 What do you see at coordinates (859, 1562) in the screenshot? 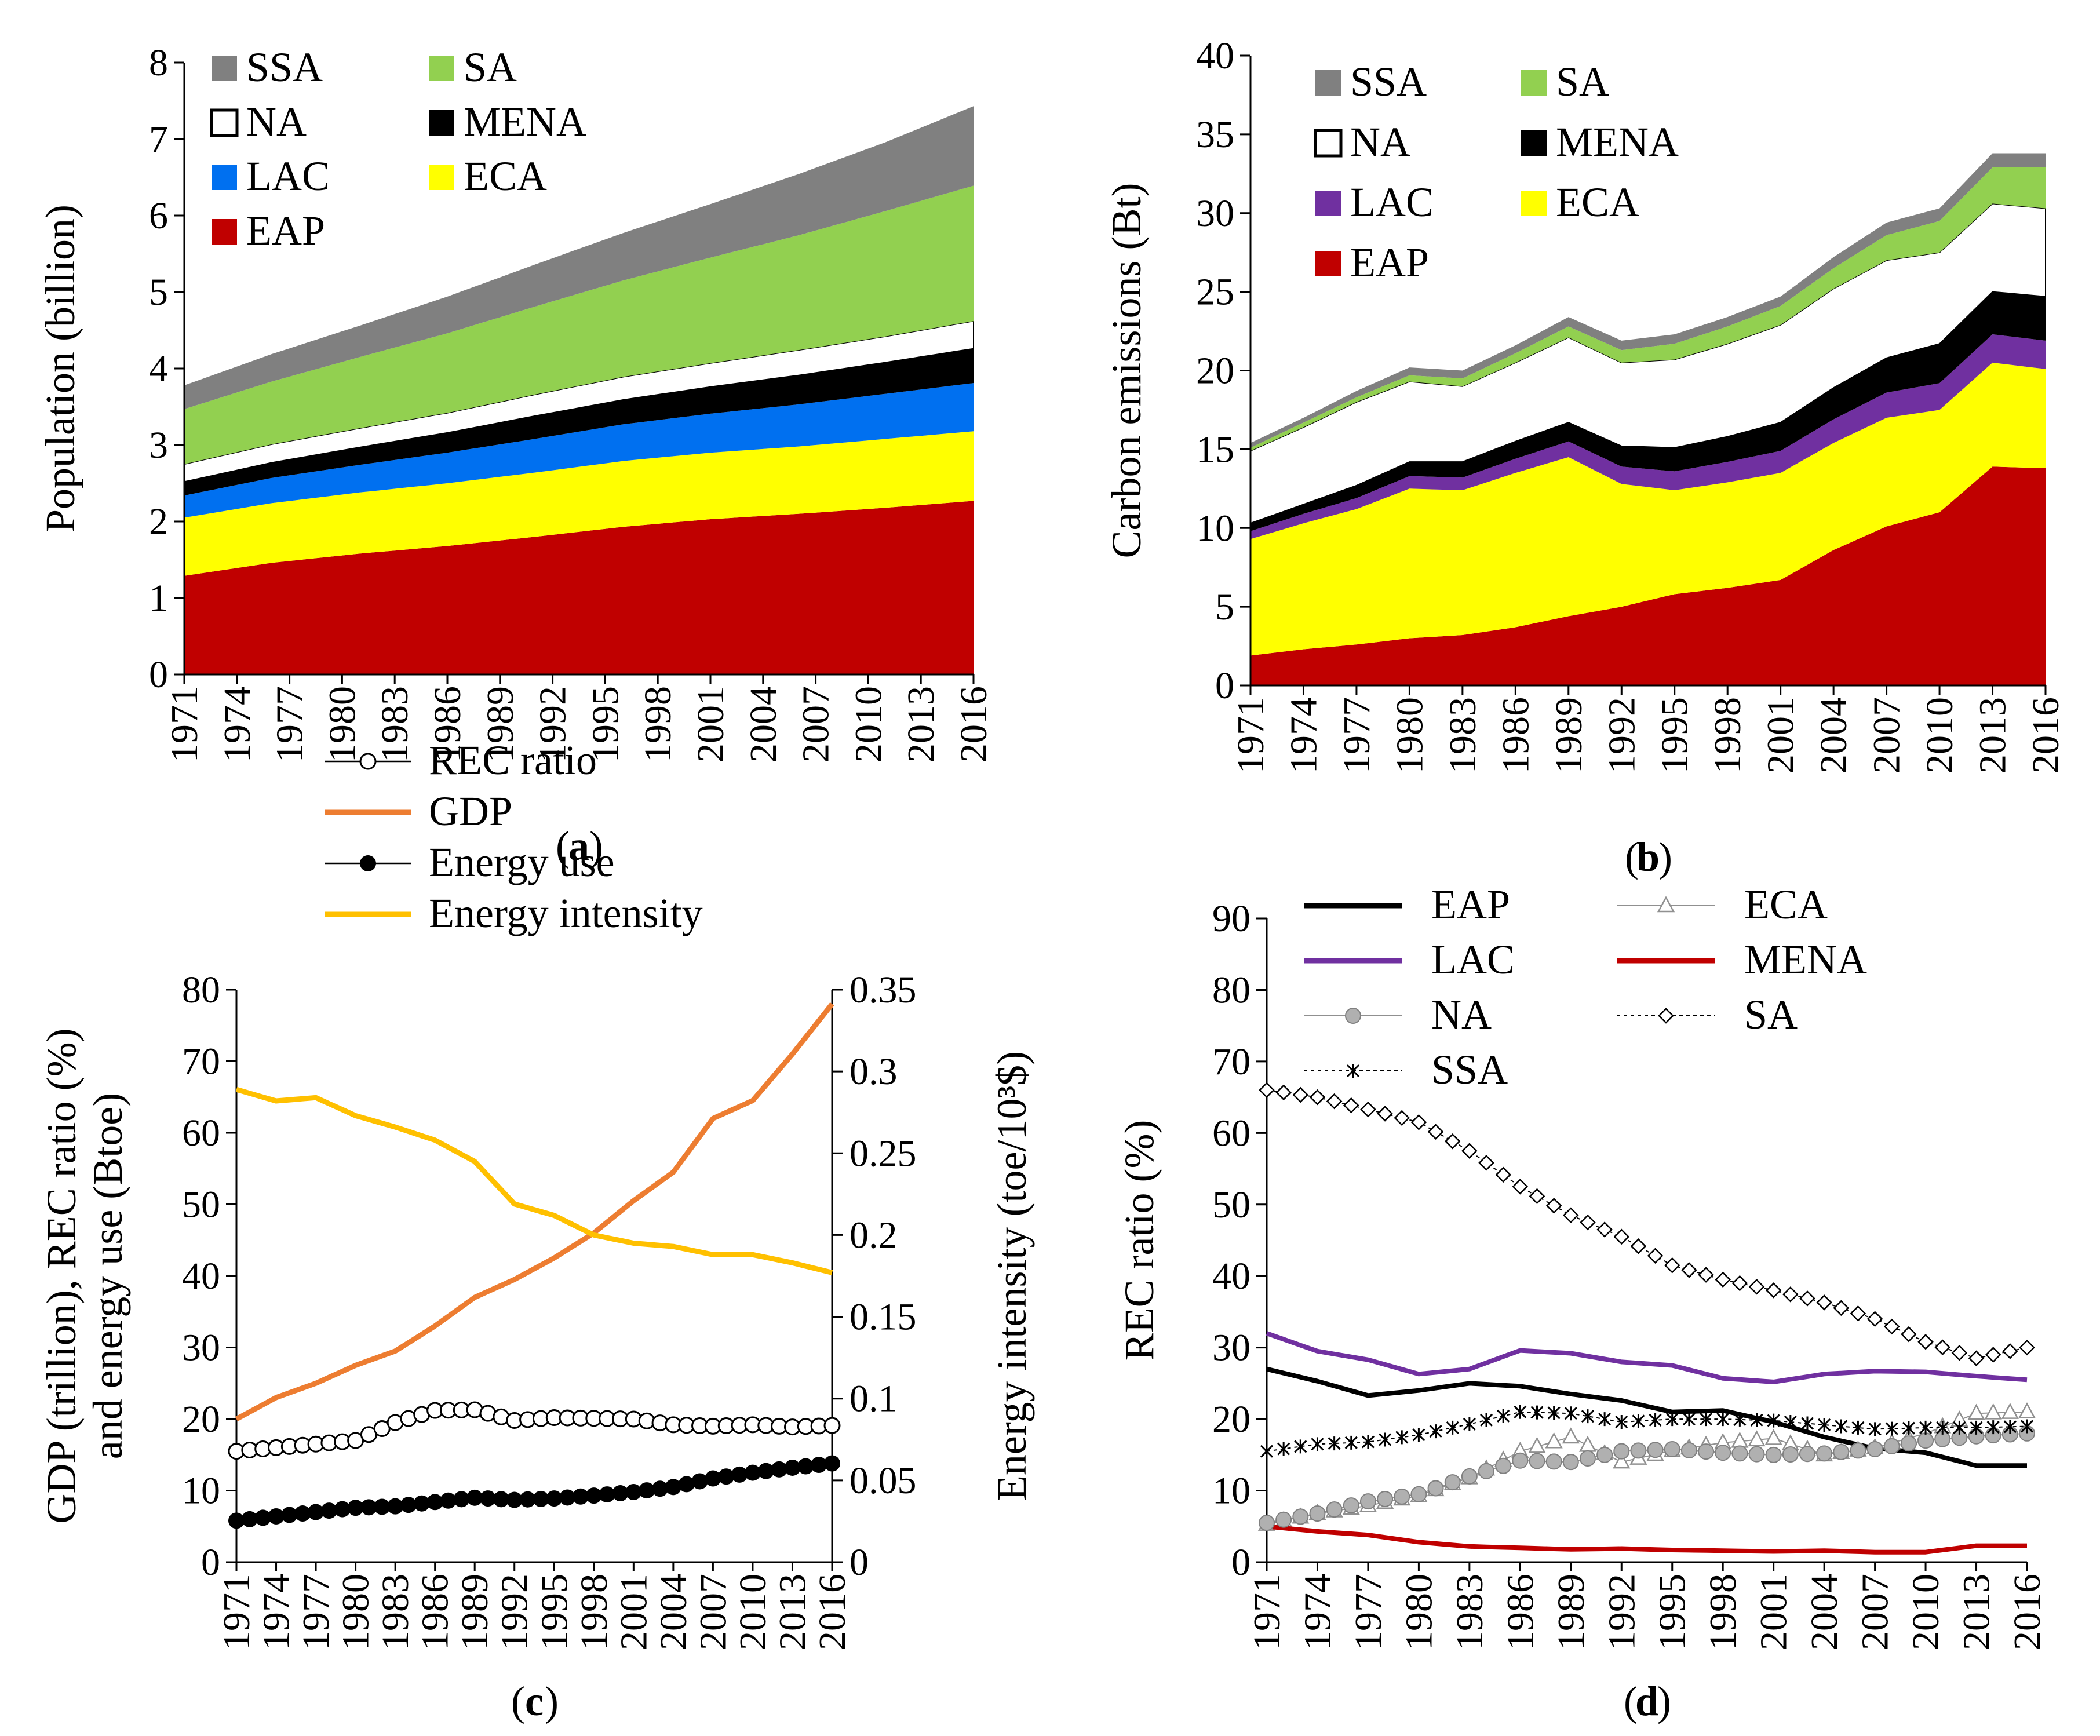
I see `right-y-tick-label: 0` at bounding box center [859, 1562].